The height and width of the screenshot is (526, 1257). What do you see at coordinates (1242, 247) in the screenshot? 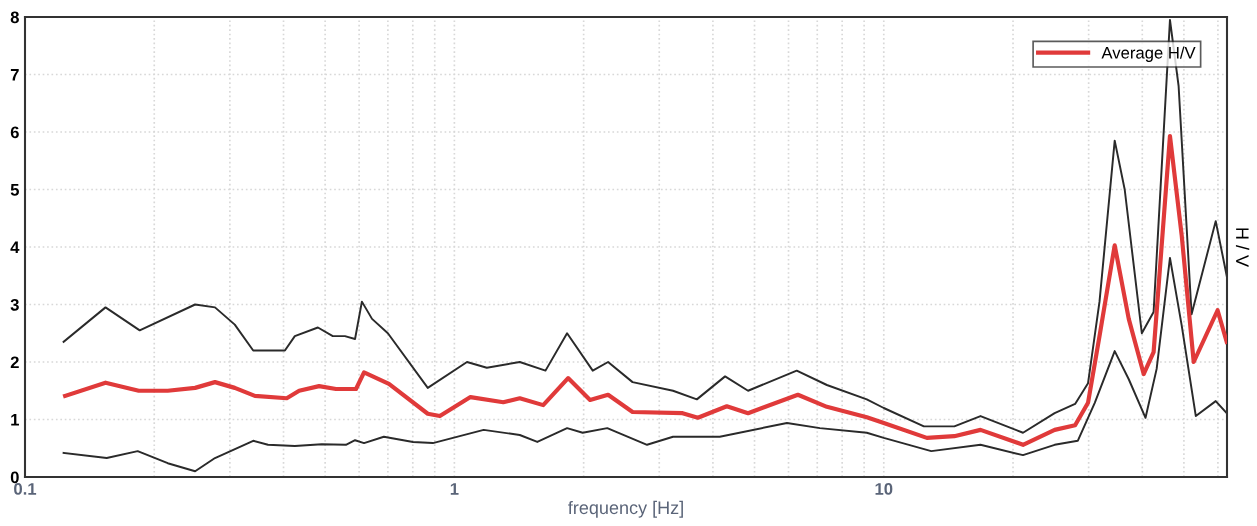
I see `y-axis-title: H / V` at bounding box center [1242, 247].